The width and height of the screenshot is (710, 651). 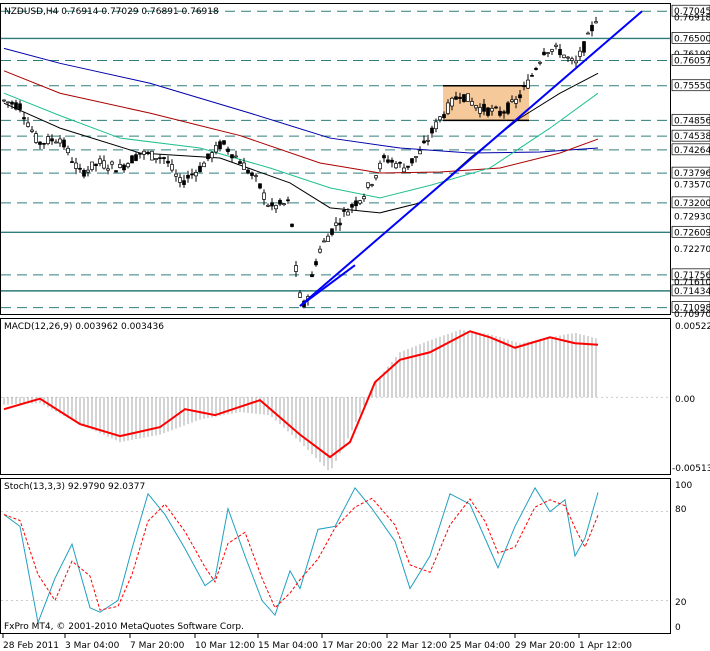 I want to click on price-axis-label: 0.74856, so click(x=692, y=121).